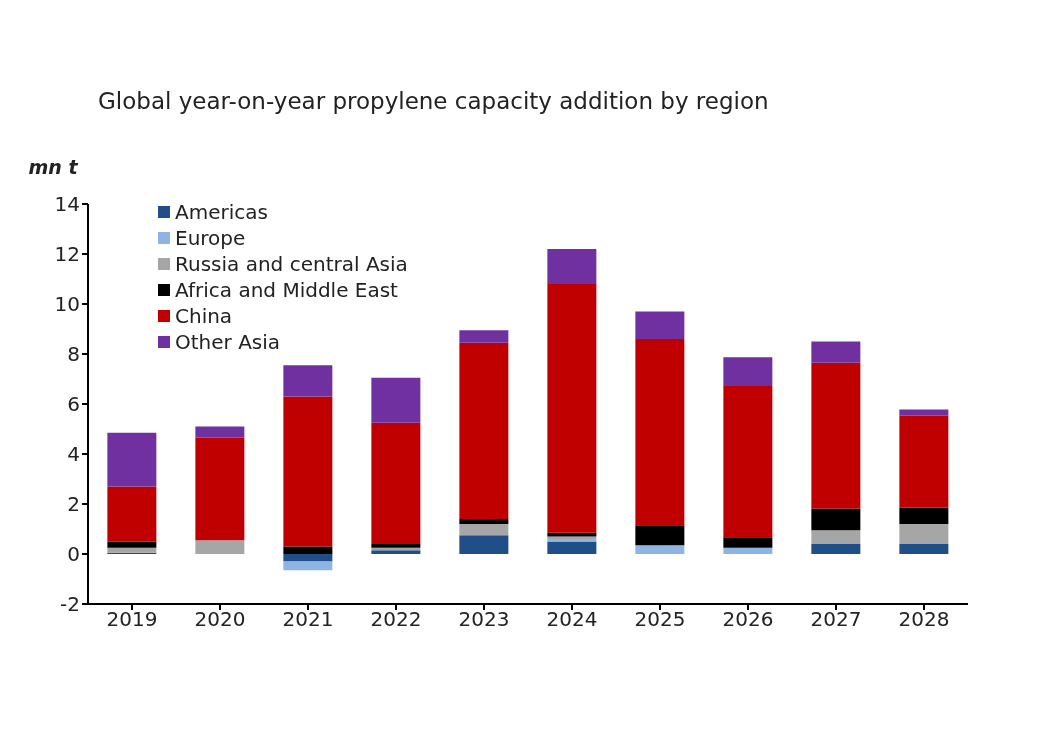  Describe the element at coordinates (210, 238) in the screenshot. I see `legend-label: Europe` at that location.